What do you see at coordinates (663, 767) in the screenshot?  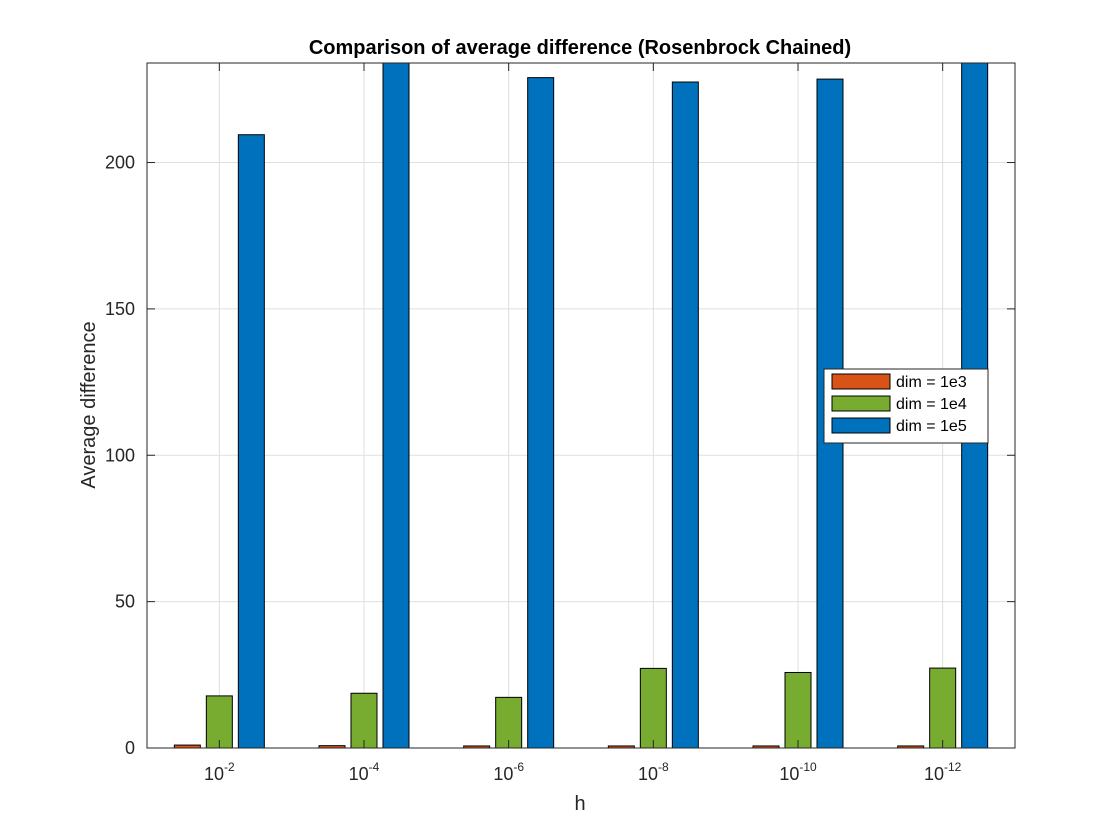 I see `x-tick-exponent: -8` at bounding box center [663, 767].